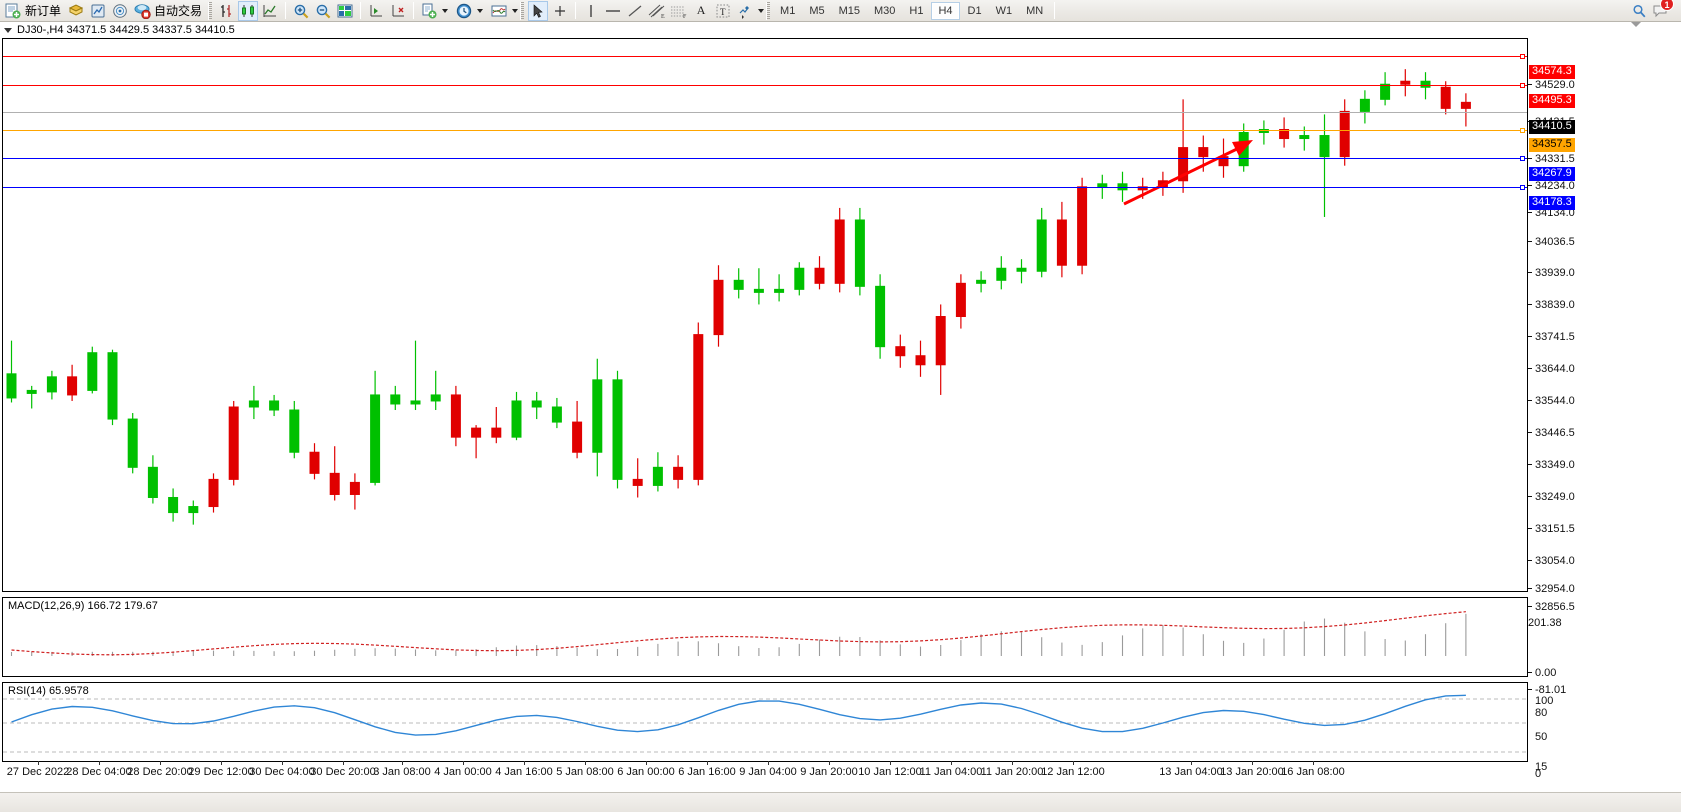 Image resolution: width=1681 pixels, height=812 pixels. Describe the element at coordinates (160, 772) in the screenshot. I see `time-tick-label: 28 Dec 20:00` at that location.